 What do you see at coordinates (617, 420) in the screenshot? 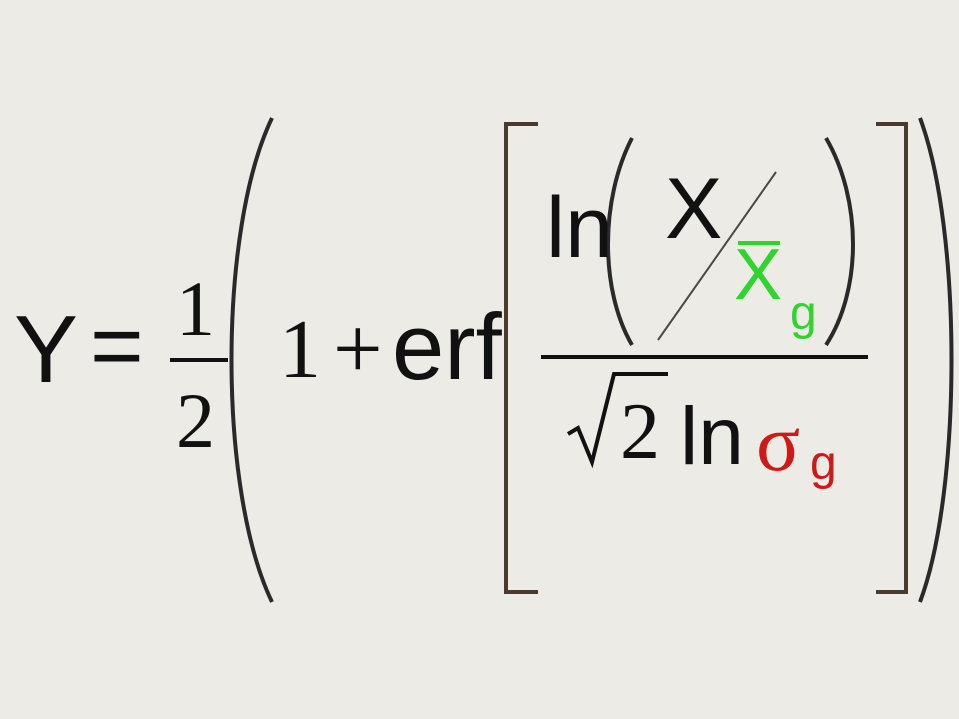
I see `sqrt-radical` at bounding box center [617, 420].